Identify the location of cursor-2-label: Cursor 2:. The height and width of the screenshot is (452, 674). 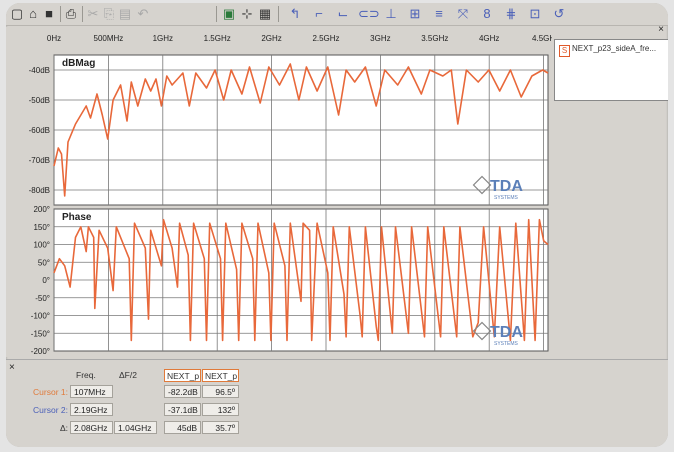
(50, 410).